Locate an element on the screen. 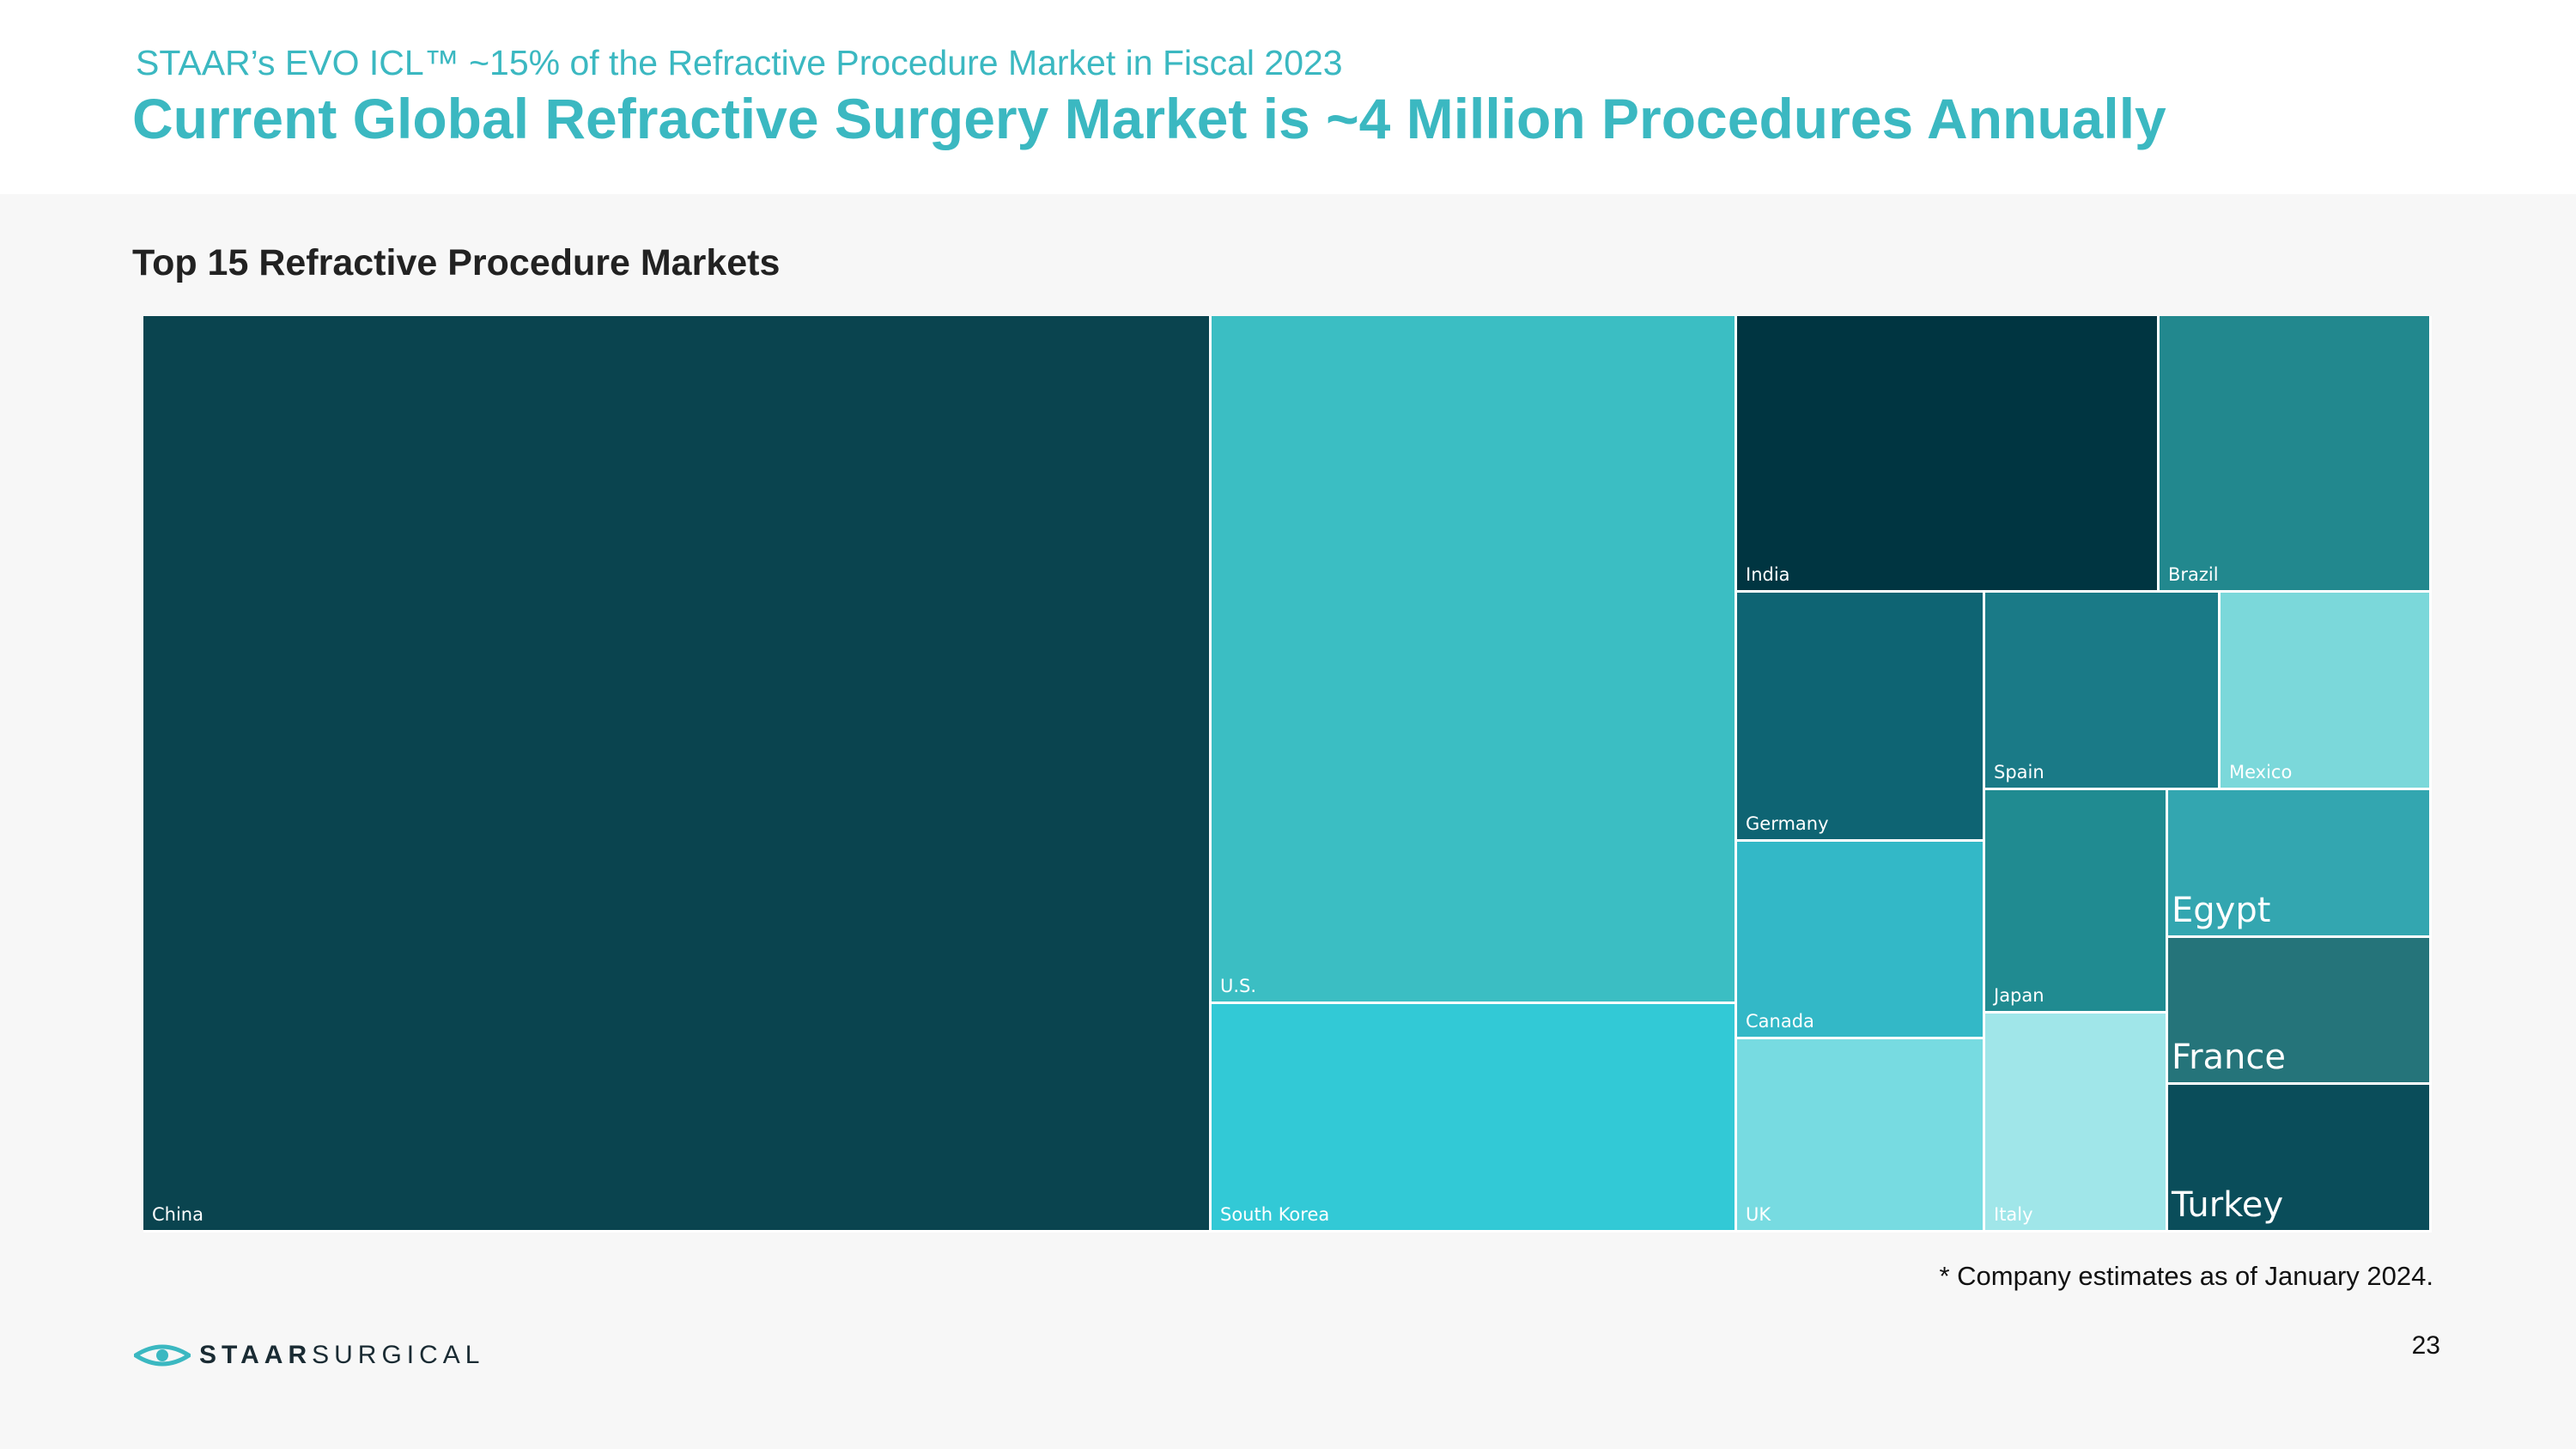  staar-surgical-logo: STAARSURGICAL is located at coordinates (309, 1355).